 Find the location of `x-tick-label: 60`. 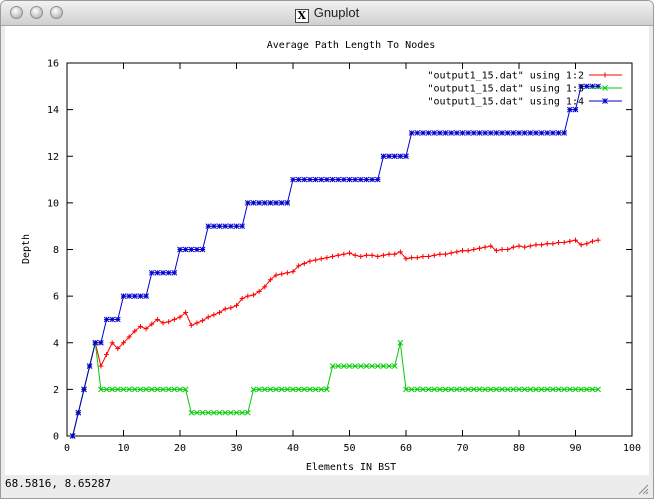

x-tick-label: 60 is located at coordinates (406, 448).